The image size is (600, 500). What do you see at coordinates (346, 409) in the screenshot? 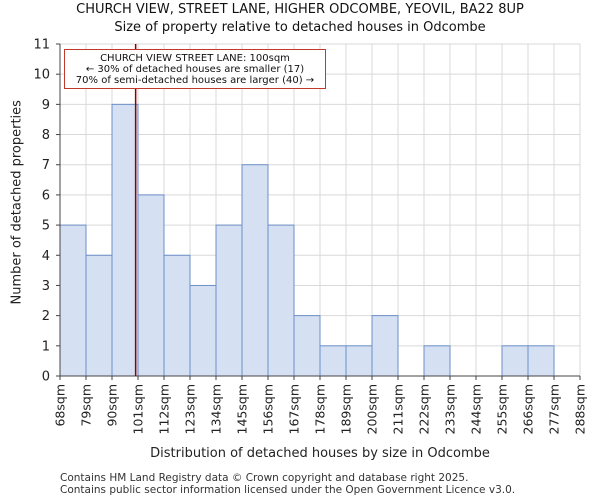
I see `x-tick-label: 189sqm` at bounding box center [346, 409].